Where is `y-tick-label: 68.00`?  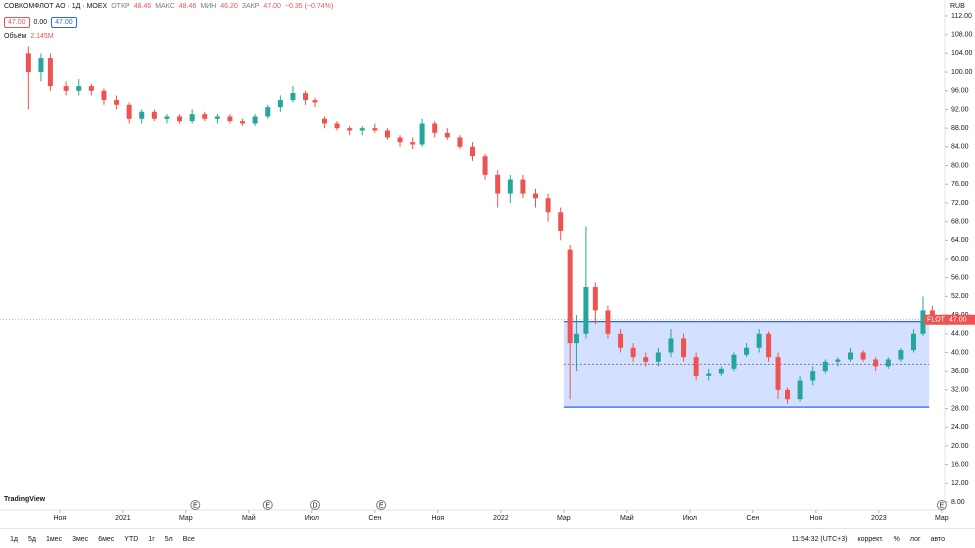
y-tick-label: 68.00 is located at coordinates (960, 221).